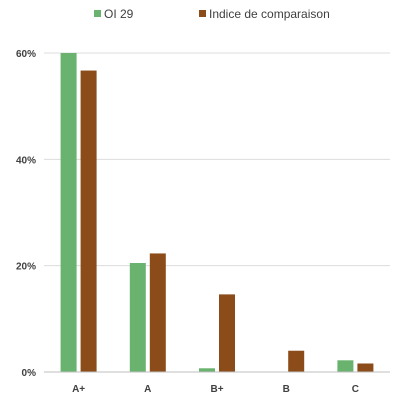 The width and height of the screenshot is (401, 401). What do you see at coordinates (26, 160) in the screenshot?
I see `y-tick-40: 40%` at bounding box center [26, 160].